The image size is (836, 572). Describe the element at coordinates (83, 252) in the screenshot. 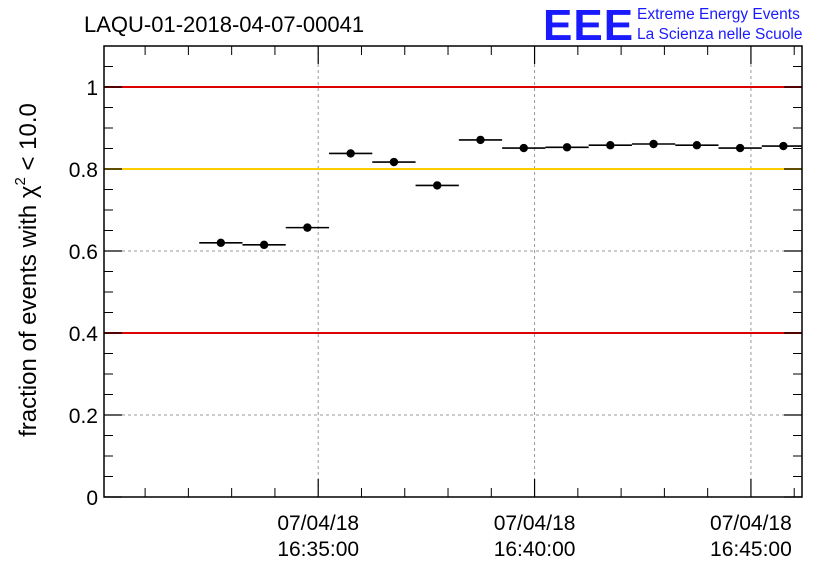

I see `y-tick-label: 0.6` at that location.